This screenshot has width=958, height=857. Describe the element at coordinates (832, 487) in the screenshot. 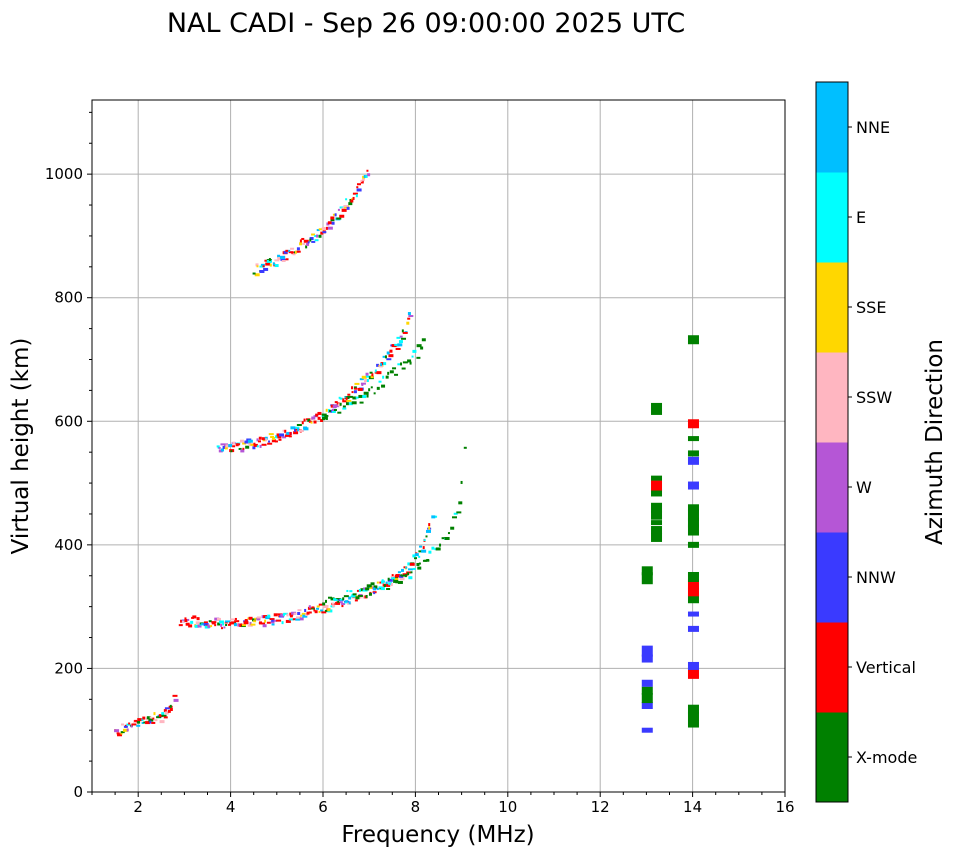

I see `colorbar-swatch-w` at that location.